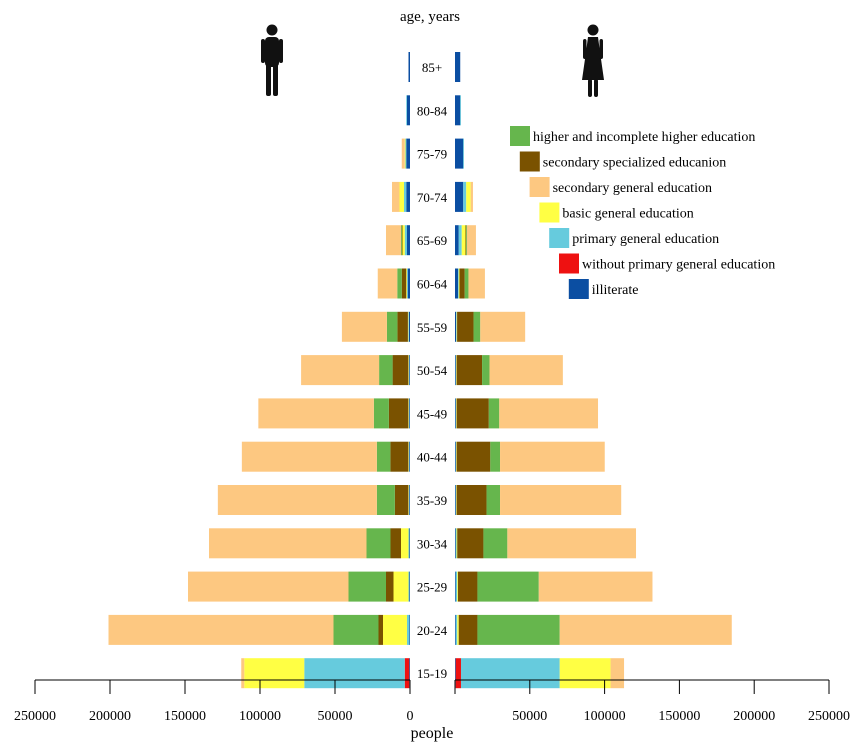 The height and width of the screenshot is (743, 856). I want to click on age-group-label: 65-69, so click(432, 240).